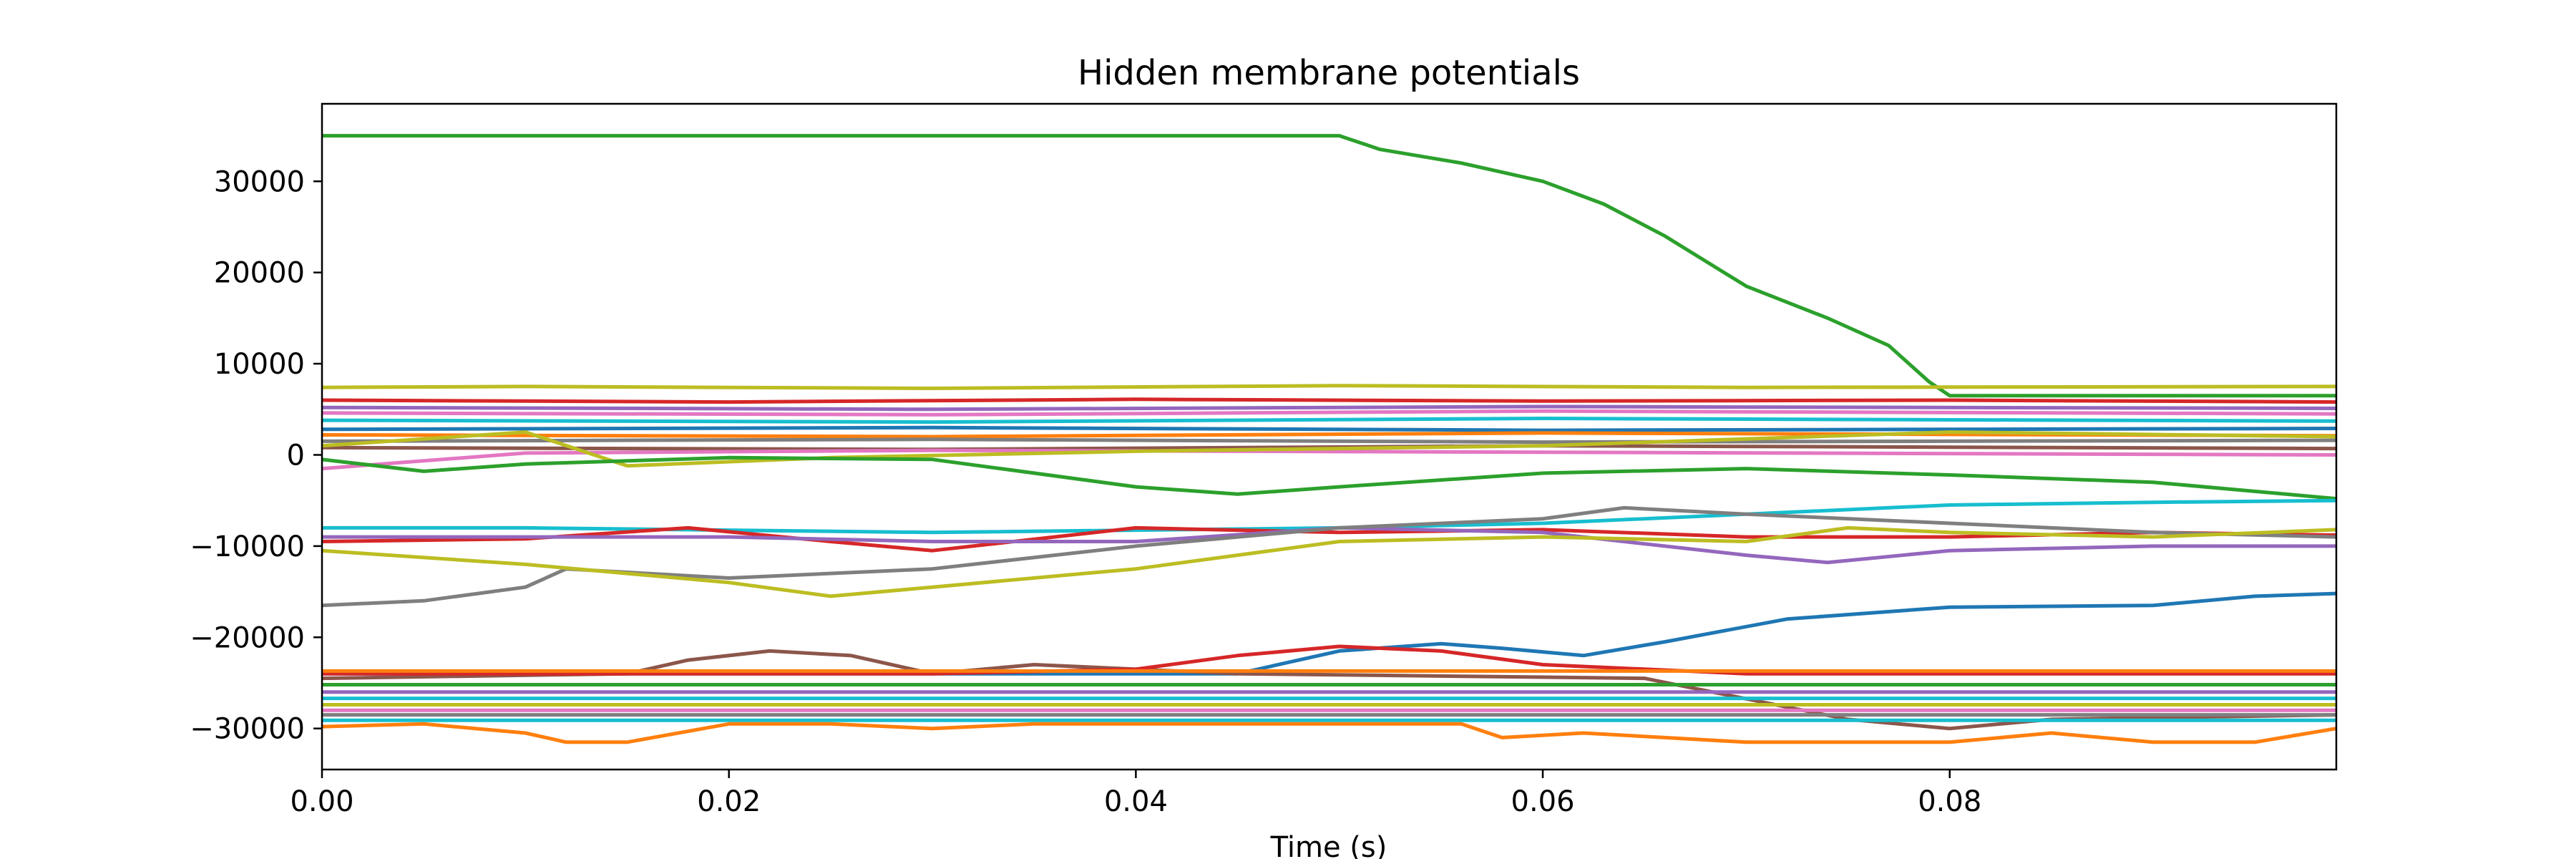  What do you see at coordinates (321, 801) in the screenshot?
I see `x-tick-label: 0.00` at bounding box center [321, 801].